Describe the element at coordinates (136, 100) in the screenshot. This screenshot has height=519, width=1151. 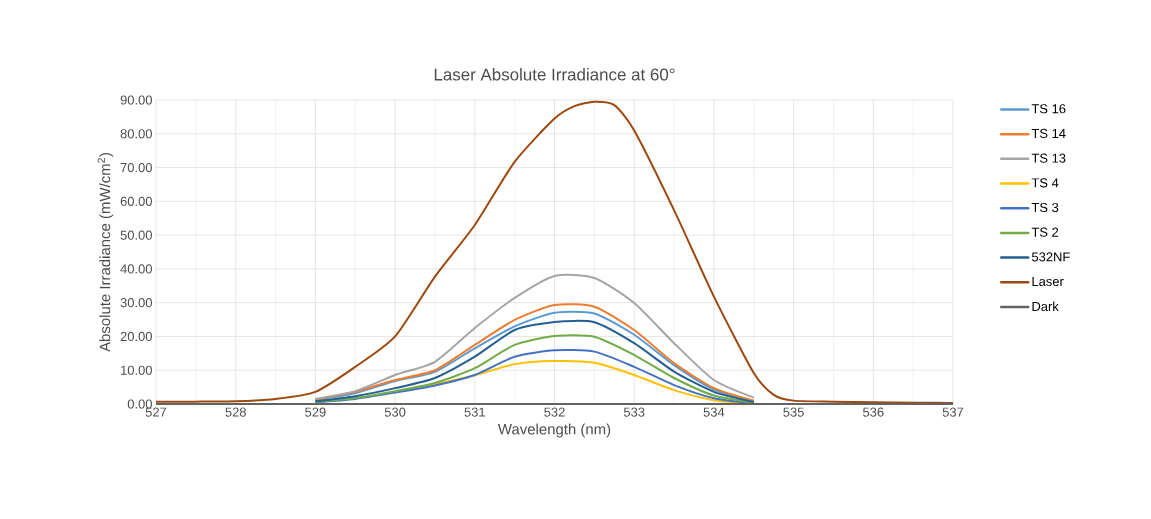
I see `y-tick-label: 90.00` at that location.